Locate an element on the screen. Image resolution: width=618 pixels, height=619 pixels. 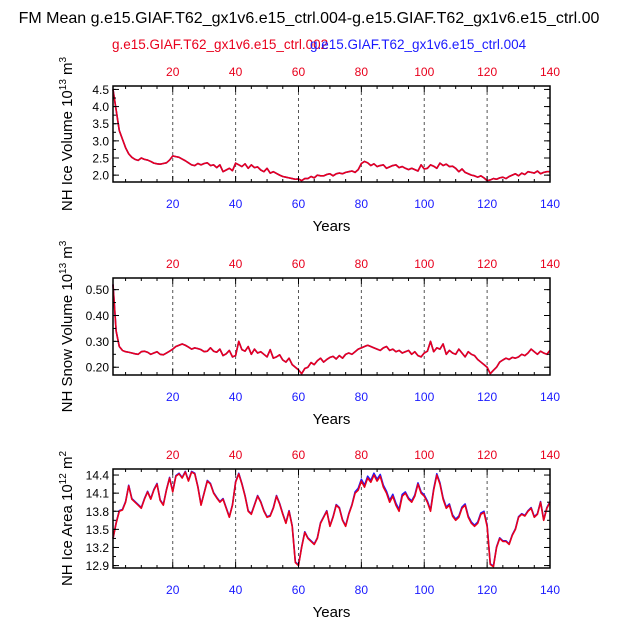
legend-red-label: g.e15.GIAF.T62_gx1v6.e15_ctrl.002 is located at coordinates (220, 44).